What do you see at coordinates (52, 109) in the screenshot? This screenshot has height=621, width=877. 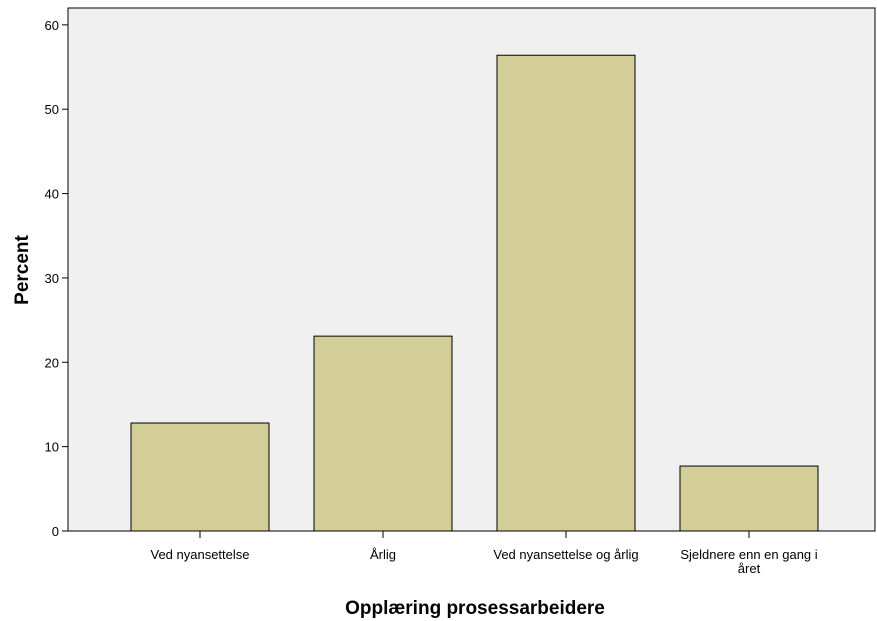 I see `y-tick-label: 50` at bounding box center [52, 109].